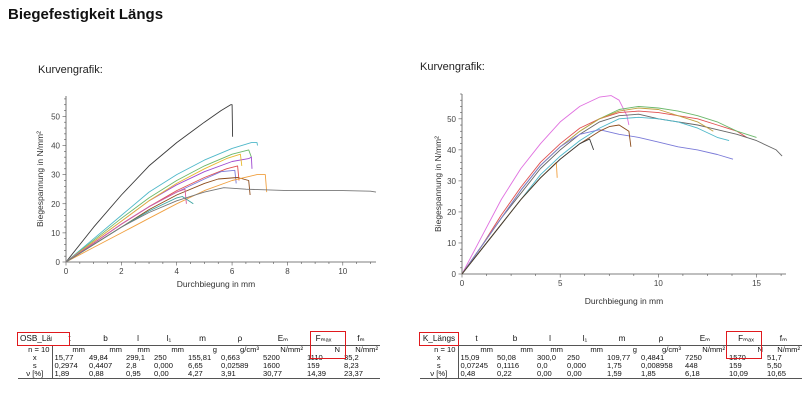 This screenshot has width=807, height=400. I want to click on table-cell: 1,89, so click(69, 374).